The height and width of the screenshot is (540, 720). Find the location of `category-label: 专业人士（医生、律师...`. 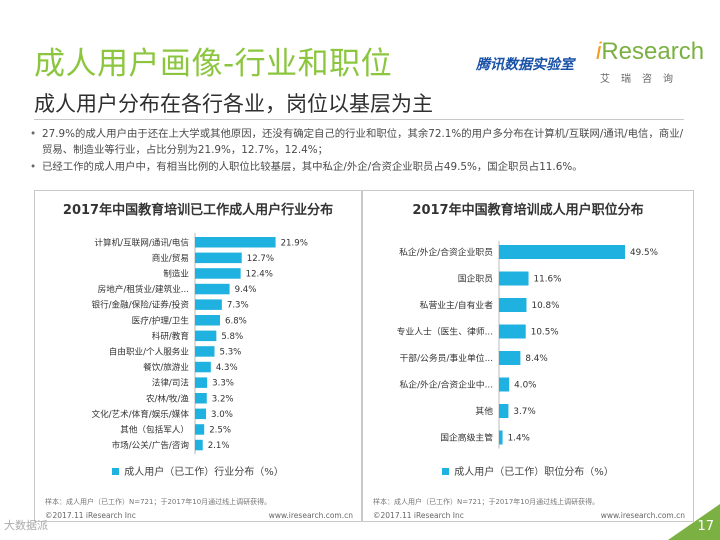

category-label: 专业人士（医生、律师... is located at coordinates (445, 332).